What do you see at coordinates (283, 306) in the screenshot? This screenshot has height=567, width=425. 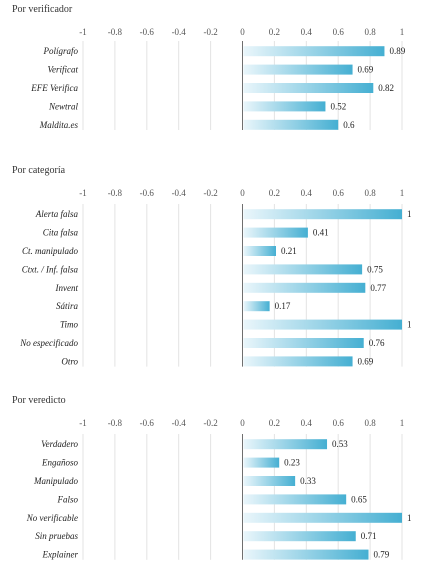 I see `value-label: 0.17` at bounding box center [283, 306].